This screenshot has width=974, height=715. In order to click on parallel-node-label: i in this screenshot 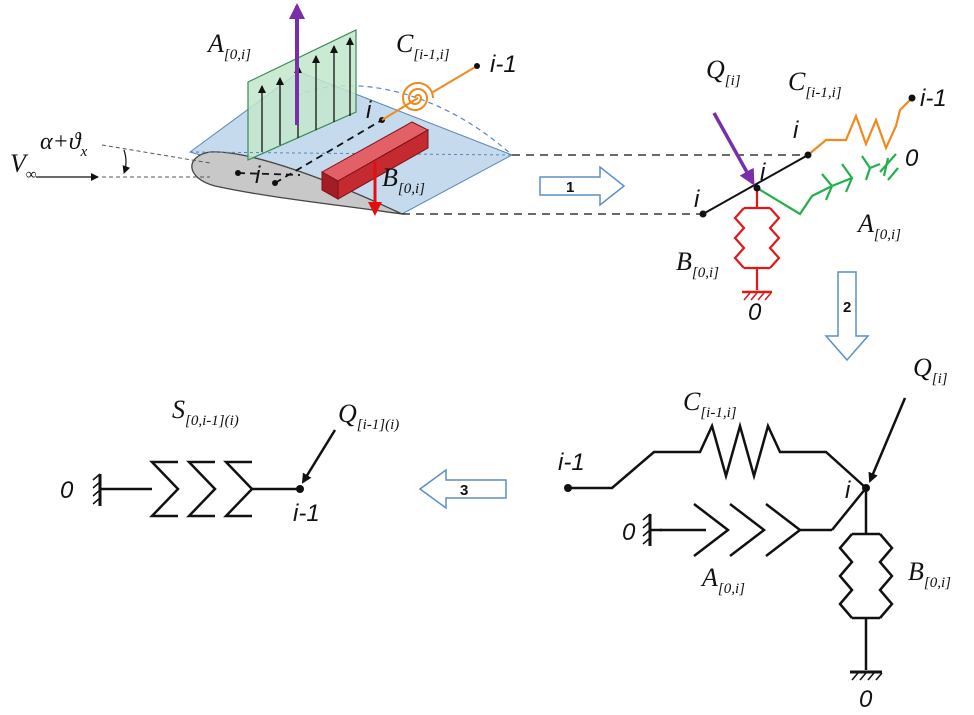, I will do `click(848, 490)`.